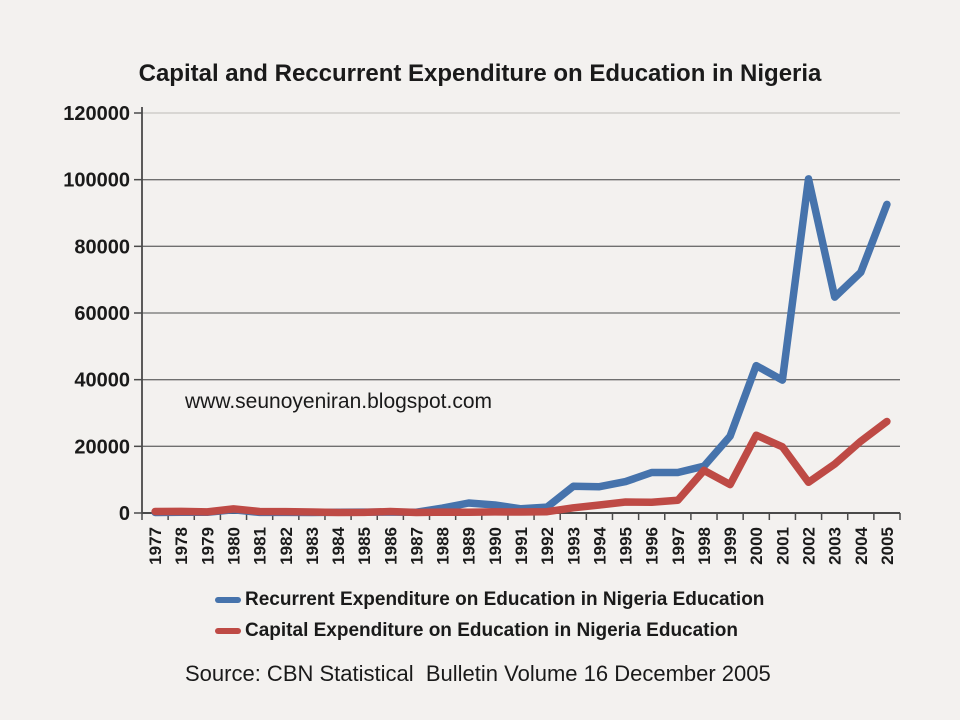 Image resolution: width=960 pixels, height=720 pixels. What do you see at coordinates (155, 546) in the screenshot?
I see `x-axis-label: 1977` at bounding box center [155, 546].